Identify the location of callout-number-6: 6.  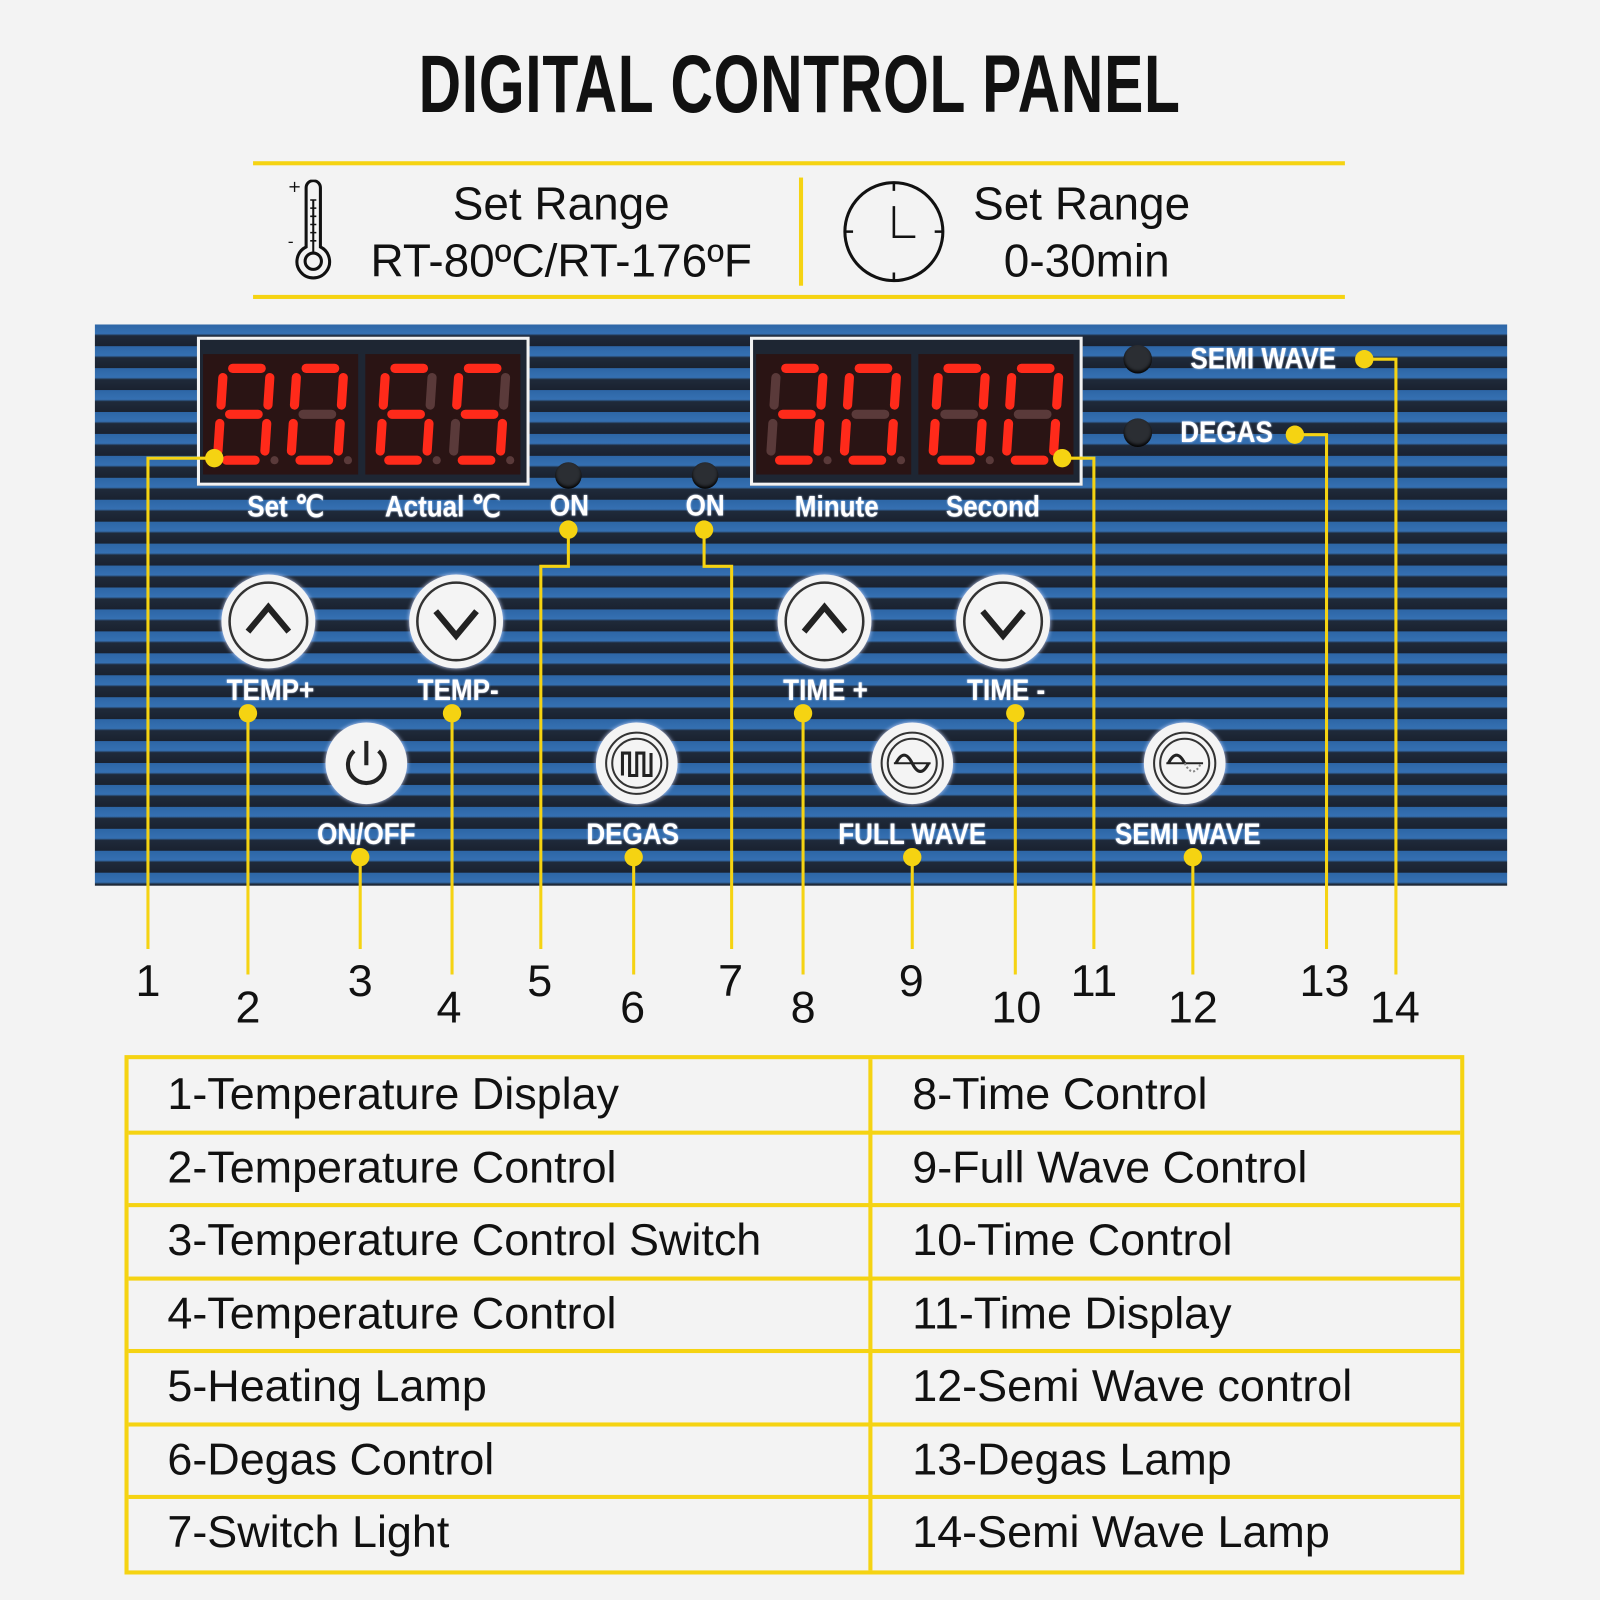
(633, 1007).